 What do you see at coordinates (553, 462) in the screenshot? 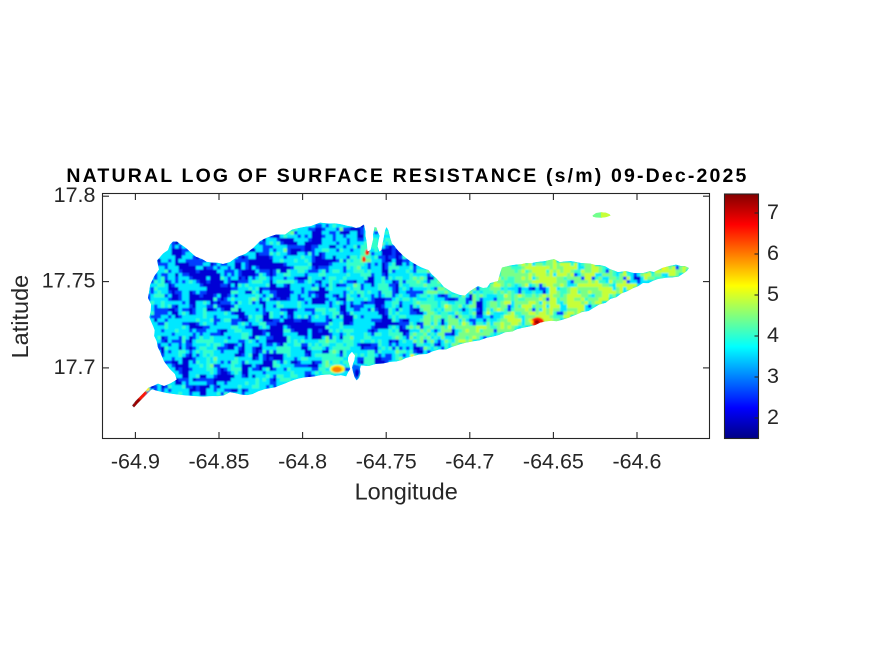
I see `svg-text: -64.65` at bounding box center [553, 462].